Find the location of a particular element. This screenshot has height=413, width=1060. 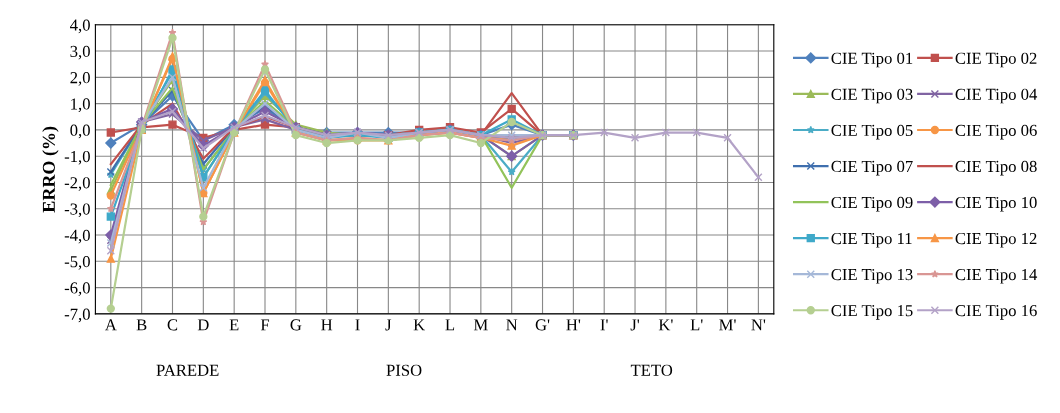

legend-label: CIE Tipo 15 is located at coordinates (872, 312).